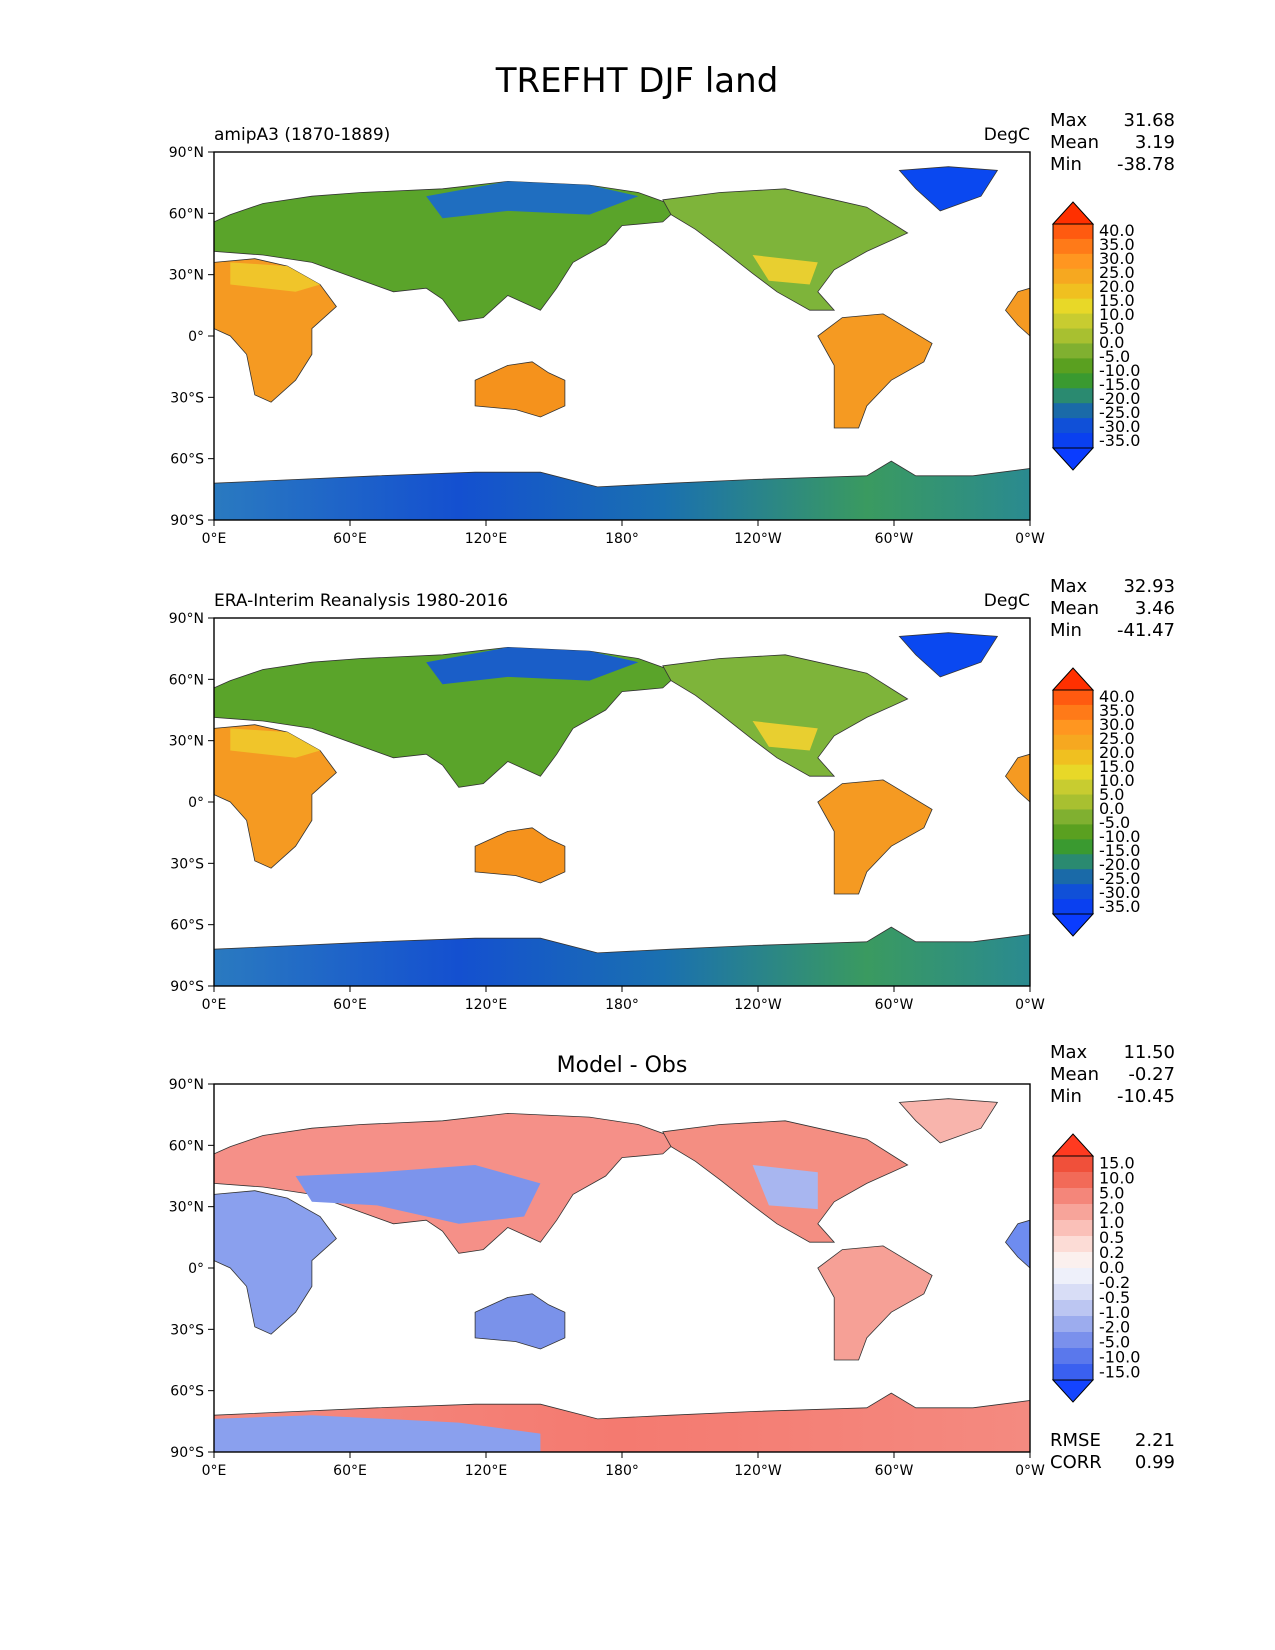 Image resolution: width=1275 pixels, height=1650 pixels. What do you see at coordinates (1119, 412) in the screenshot?
I see `colorbar-tick-label: -25.0` at bounding box center [1119, 412].